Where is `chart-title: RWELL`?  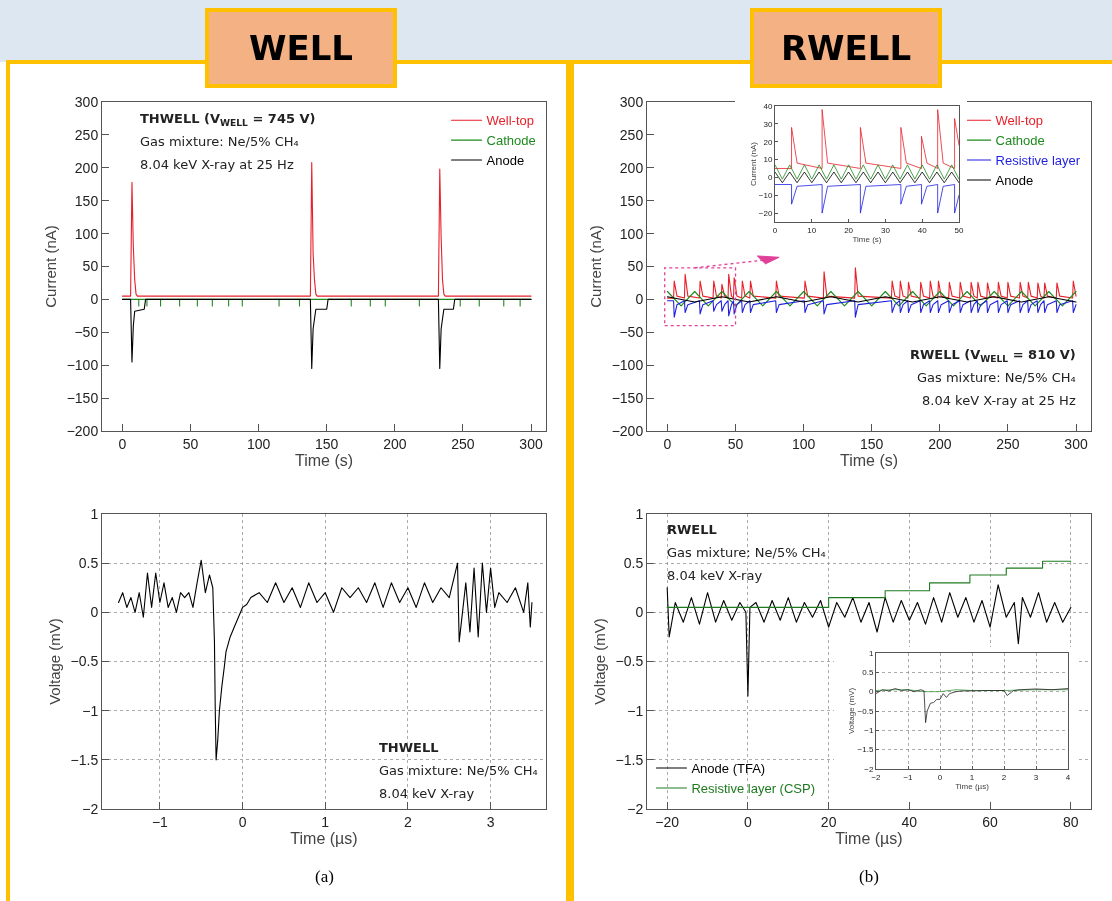 chart-title: RWELL is located at coordinates (846, 48).